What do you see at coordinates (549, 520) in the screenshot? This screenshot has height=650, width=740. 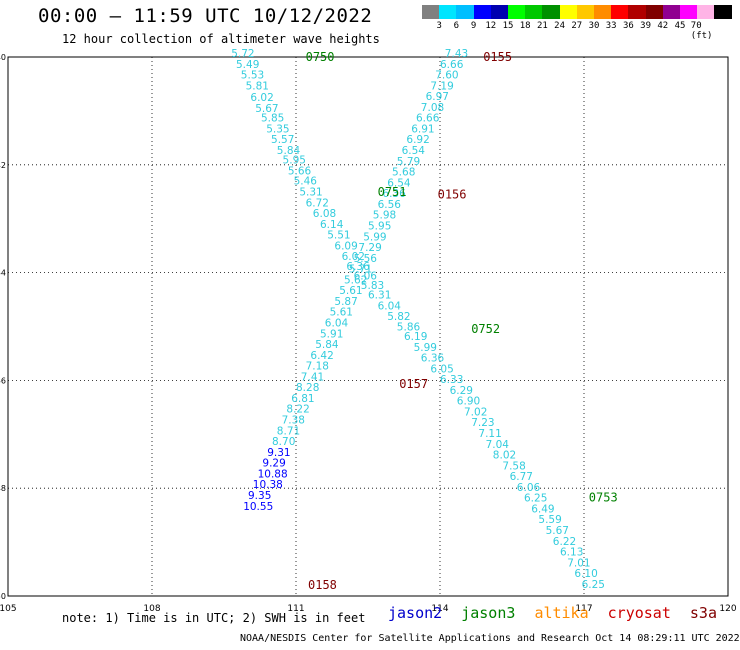 I see `wave-height-value: 5.59` at bounding box center [549, 520].